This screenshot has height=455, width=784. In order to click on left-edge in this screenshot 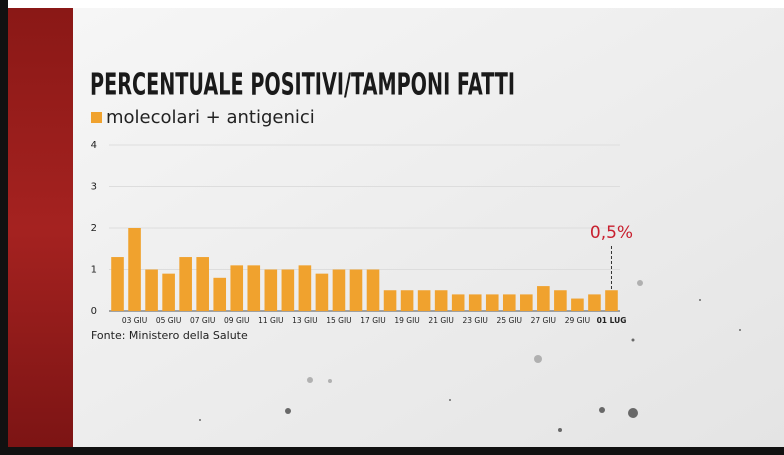, I will do `click(4, 227)`.